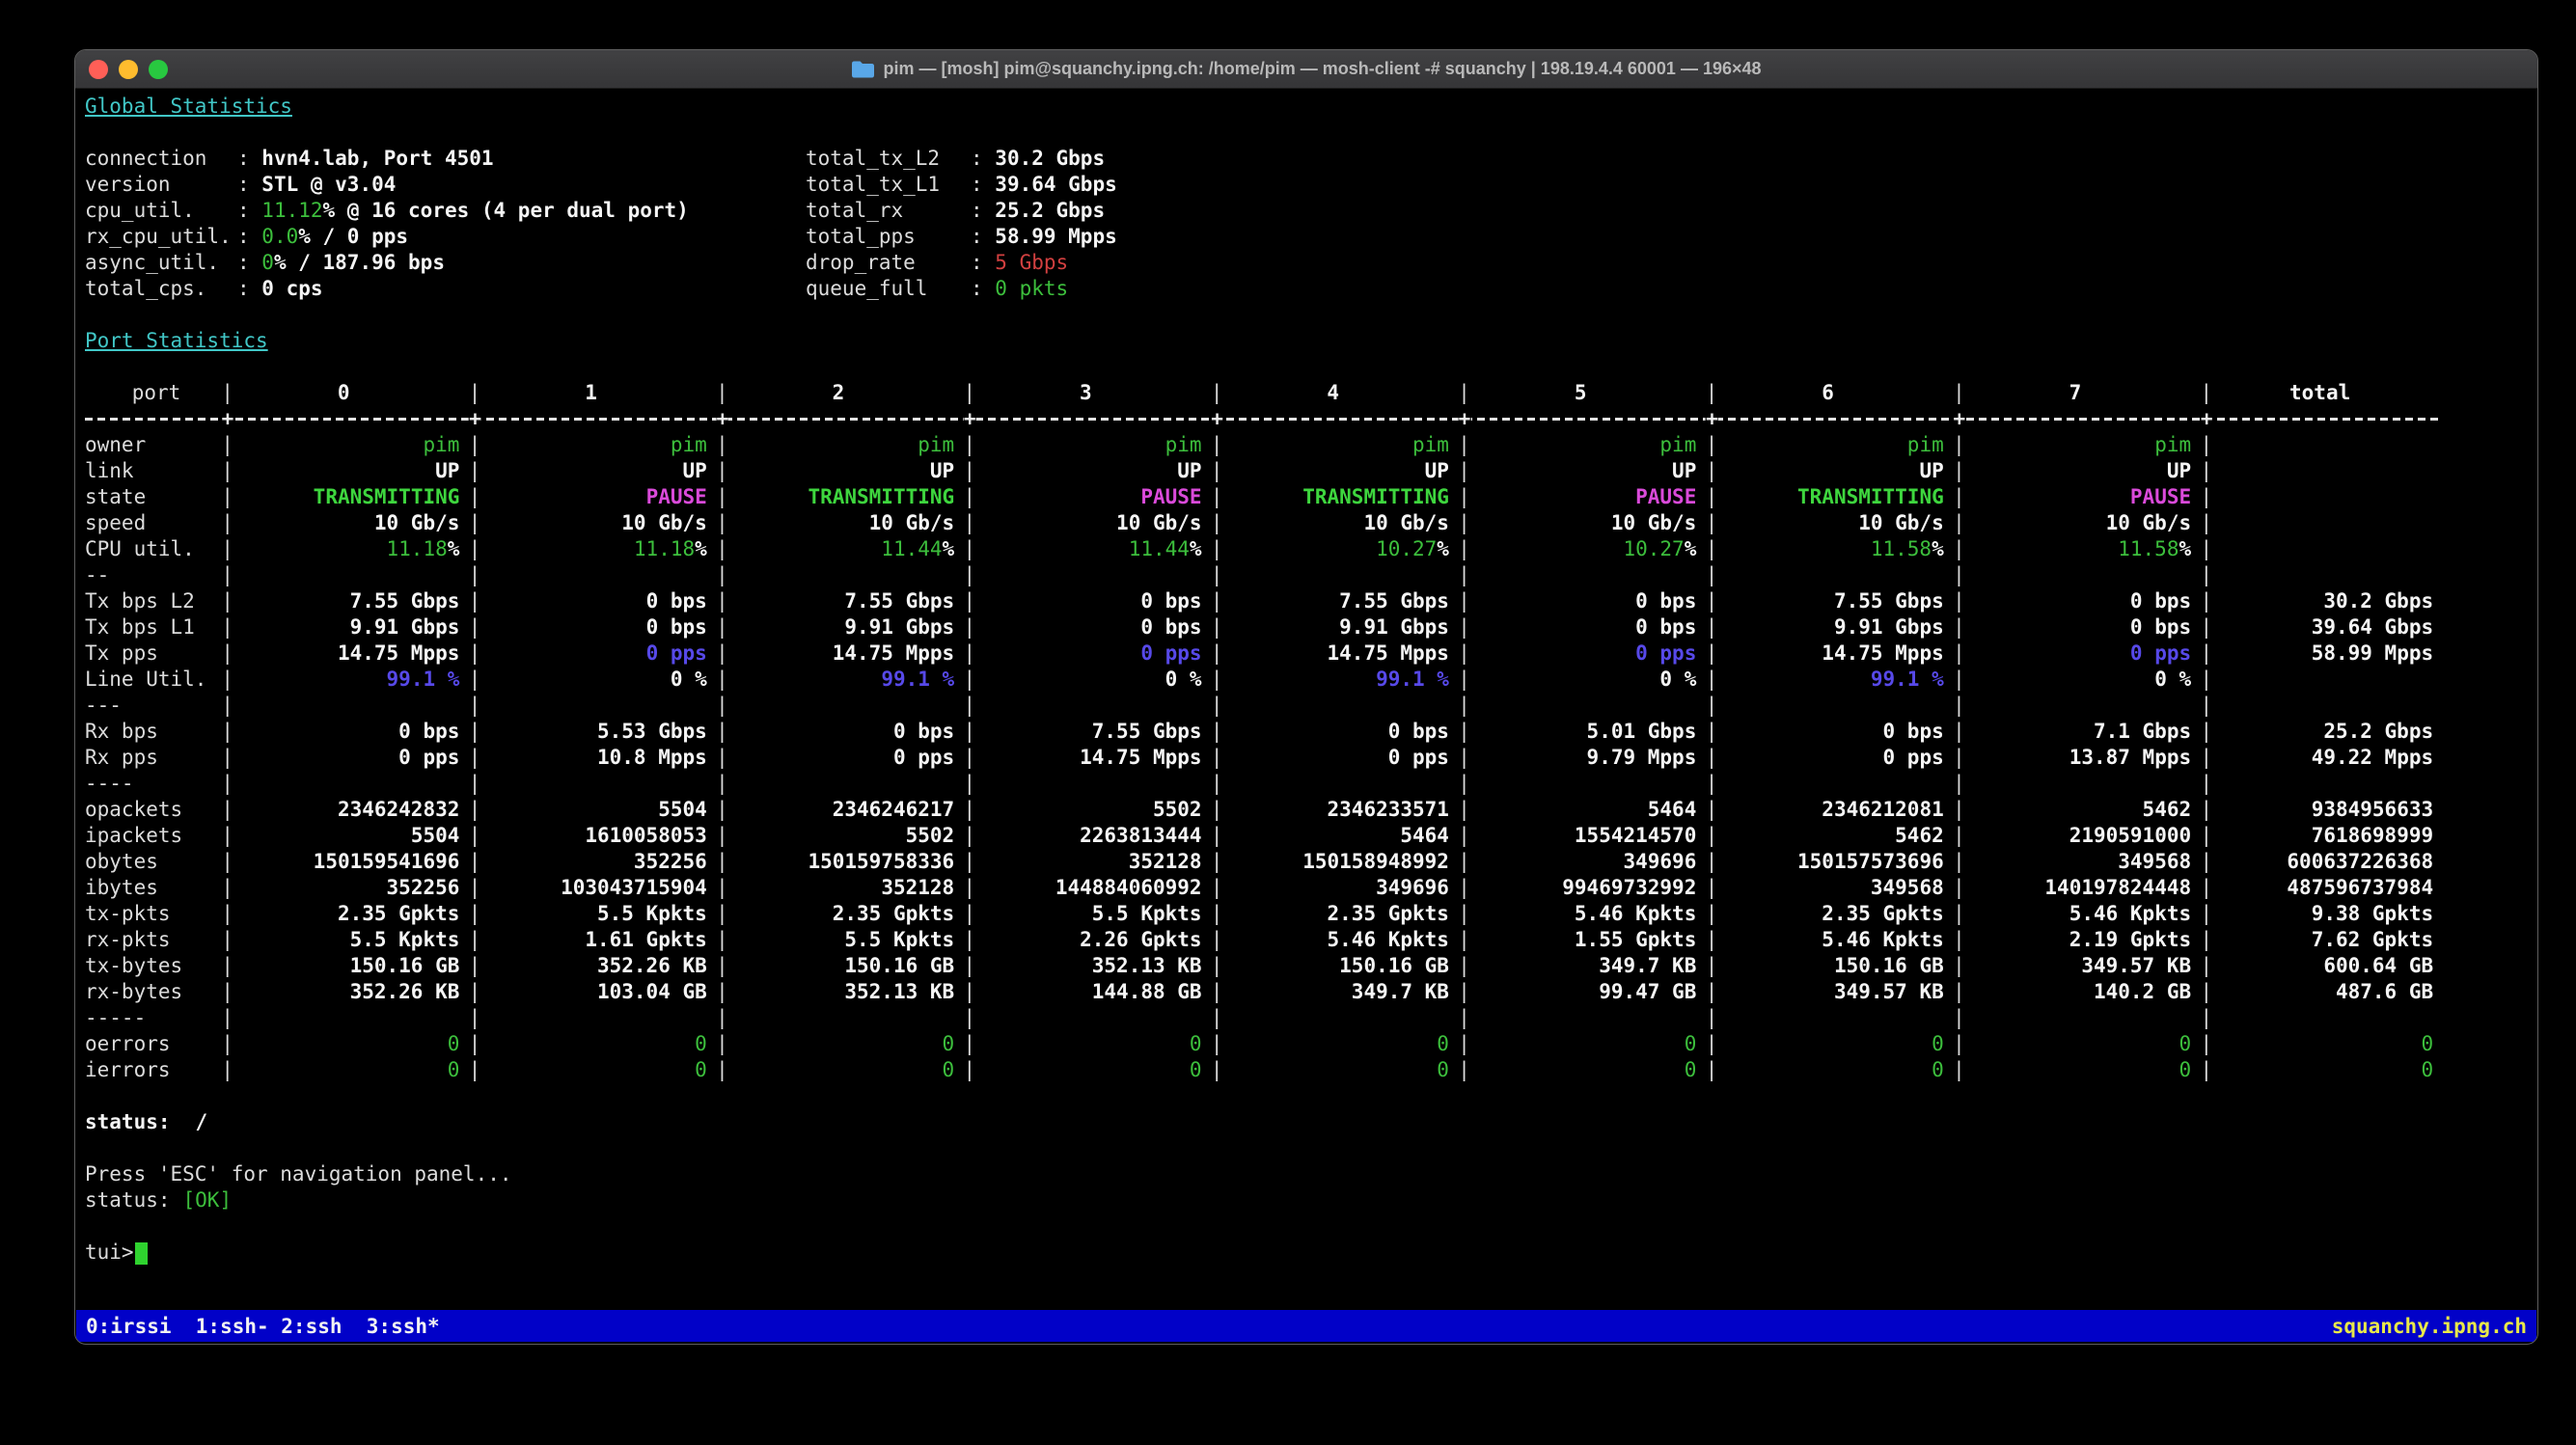  Describe the element at coordinates (892, 861) in the screenshot. I see `table-cell: 150159758336 |` at that location.